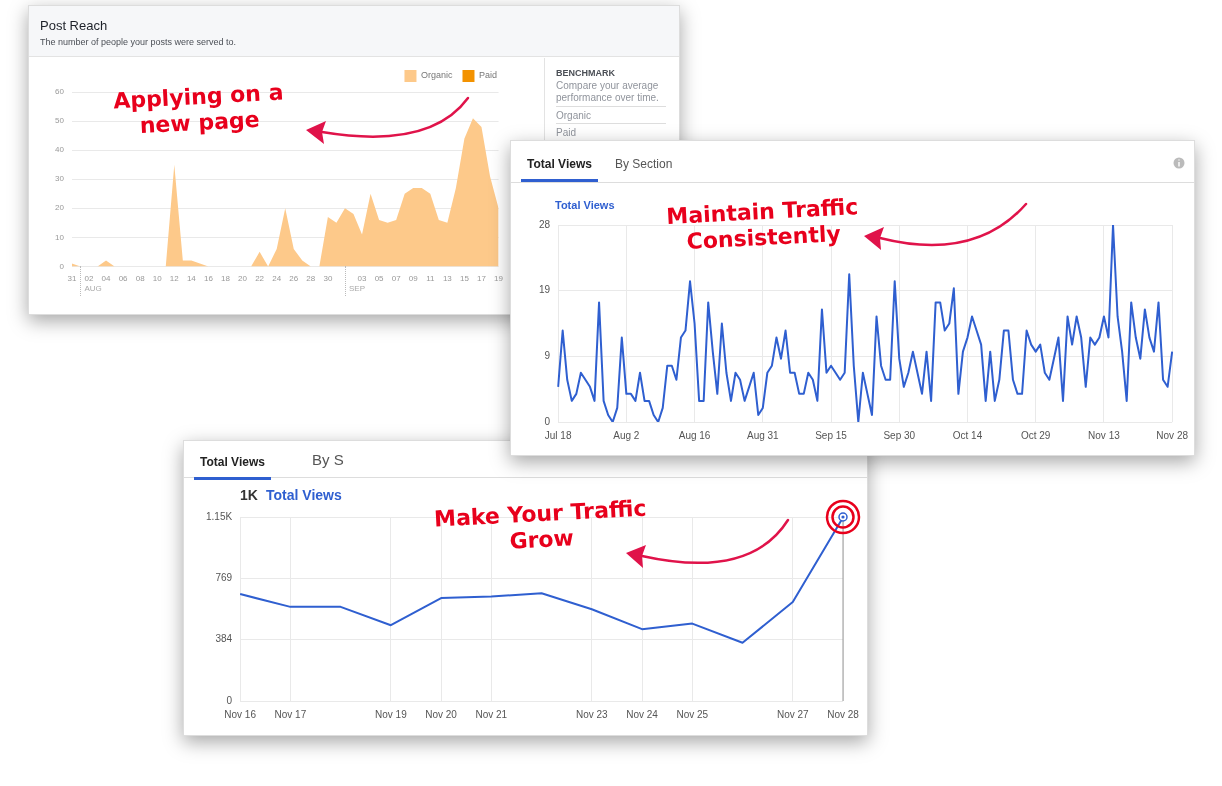 The height and width of the screenshot is (786, 1222). I want to click on y-tick-label: 40, so click(59, 150).